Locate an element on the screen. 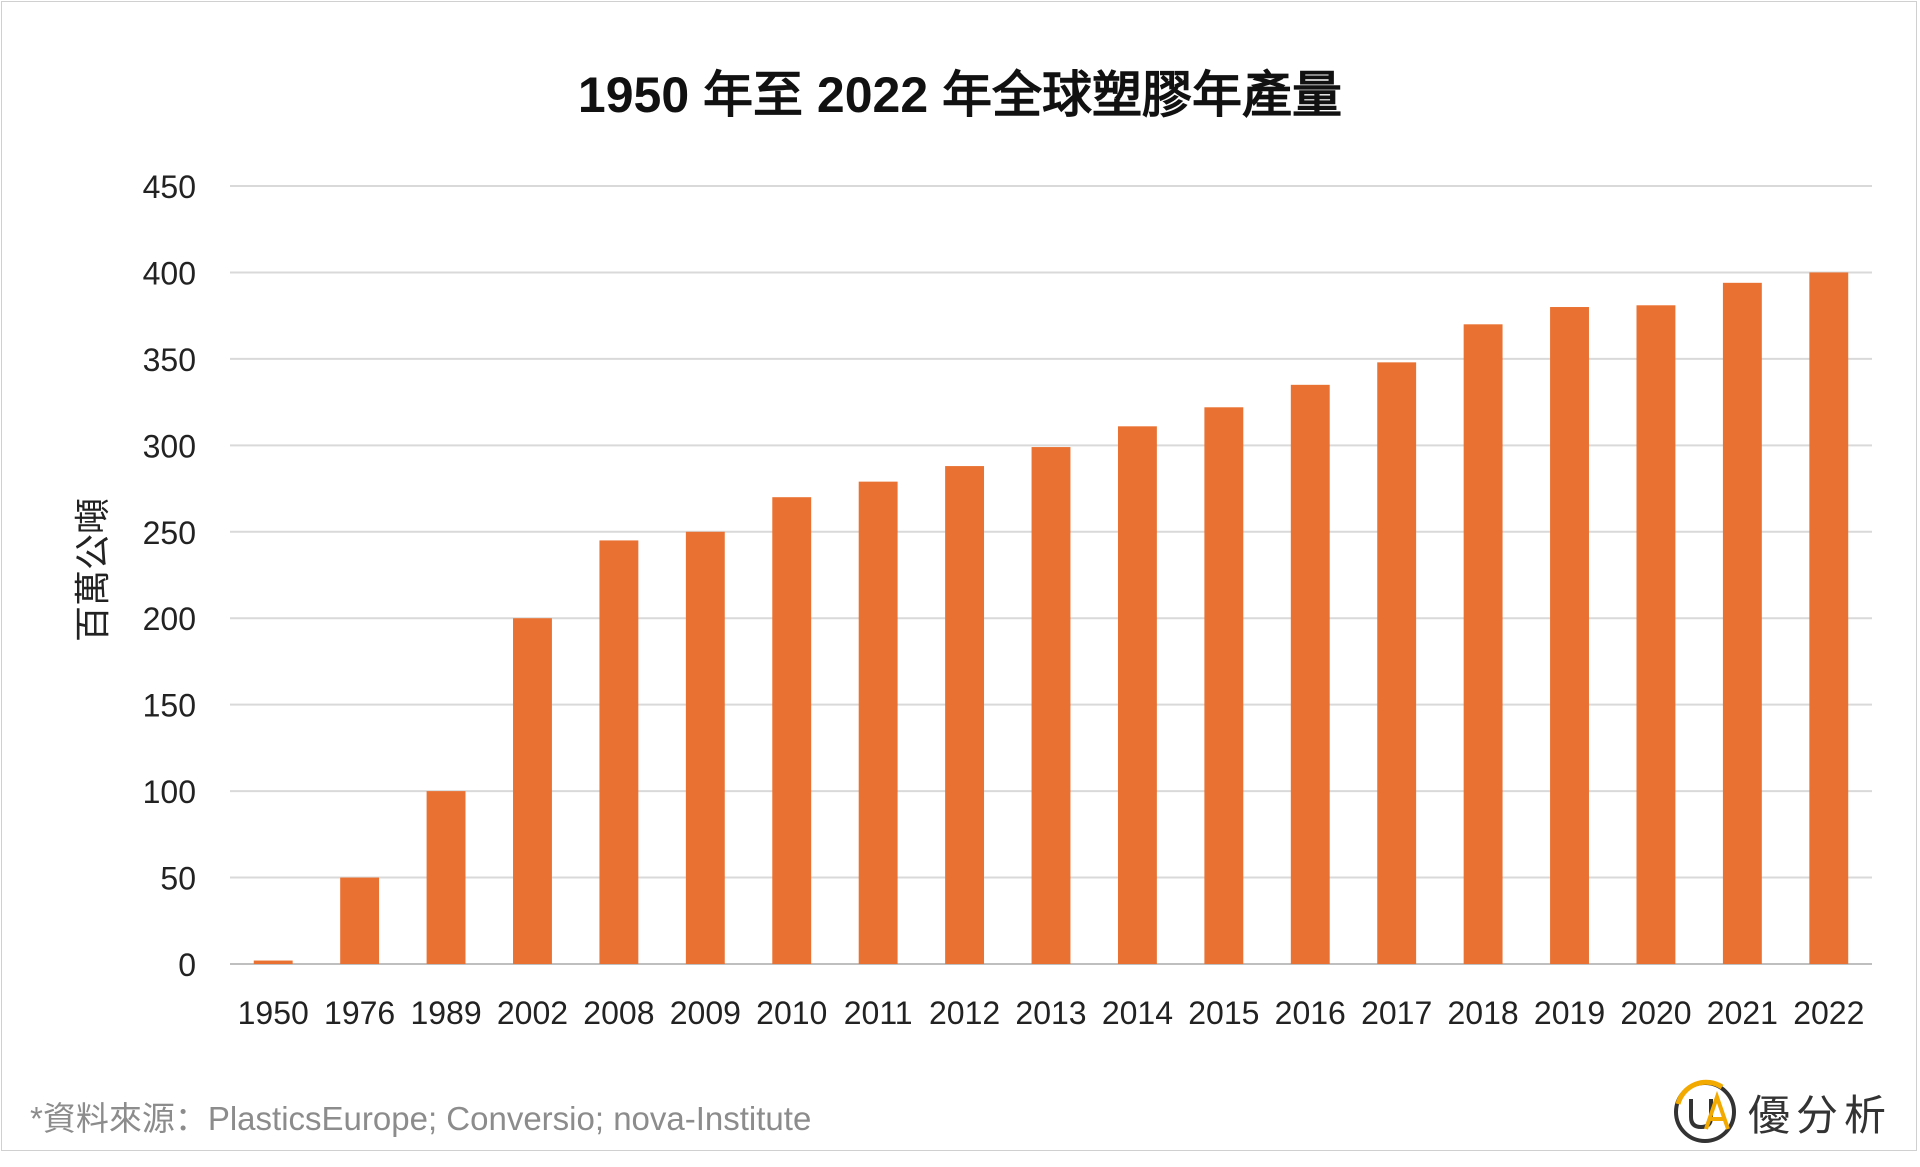 This screenshot has height=1167, width=1920. x-tick-label: 2002 is located at coordinates (532, 1013).